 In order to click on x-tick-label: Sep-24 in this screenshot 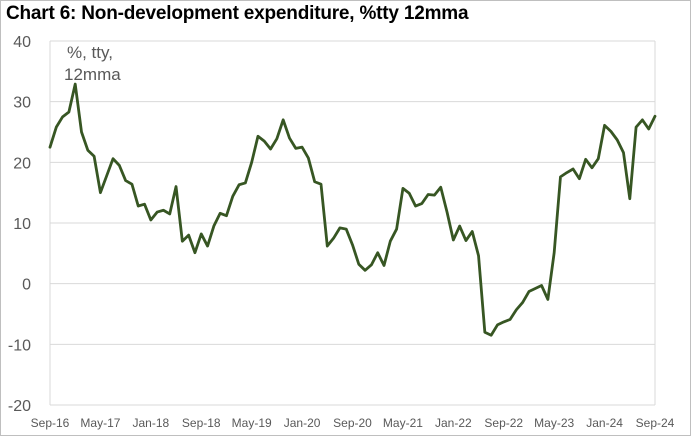, I will do `click(655, 423)`.